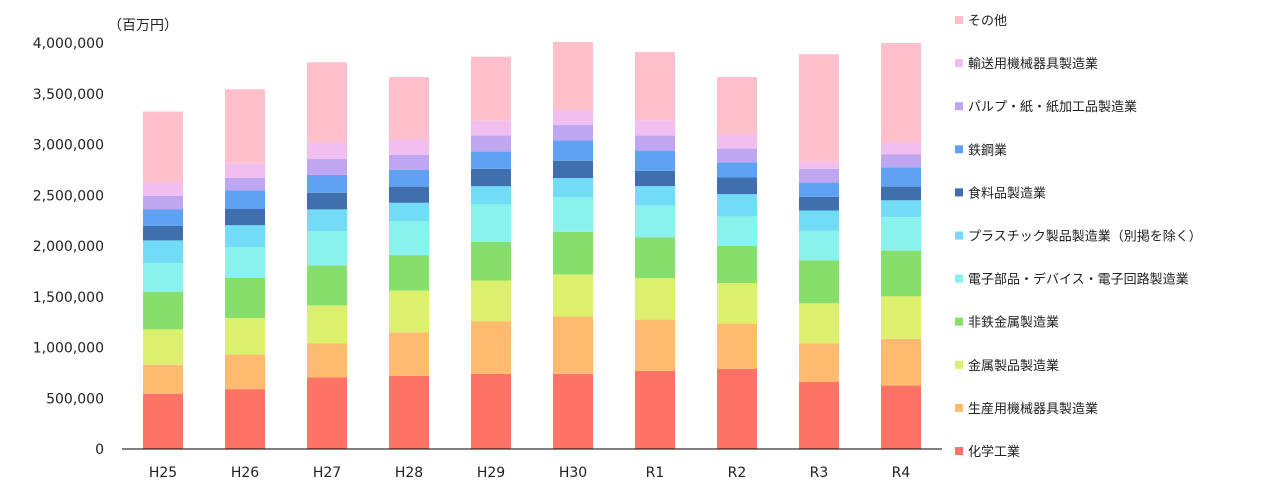  Describe the element at coordinates (68, 44) in the screenshot. I see `y-tick-label: 4,000,000` at that location.